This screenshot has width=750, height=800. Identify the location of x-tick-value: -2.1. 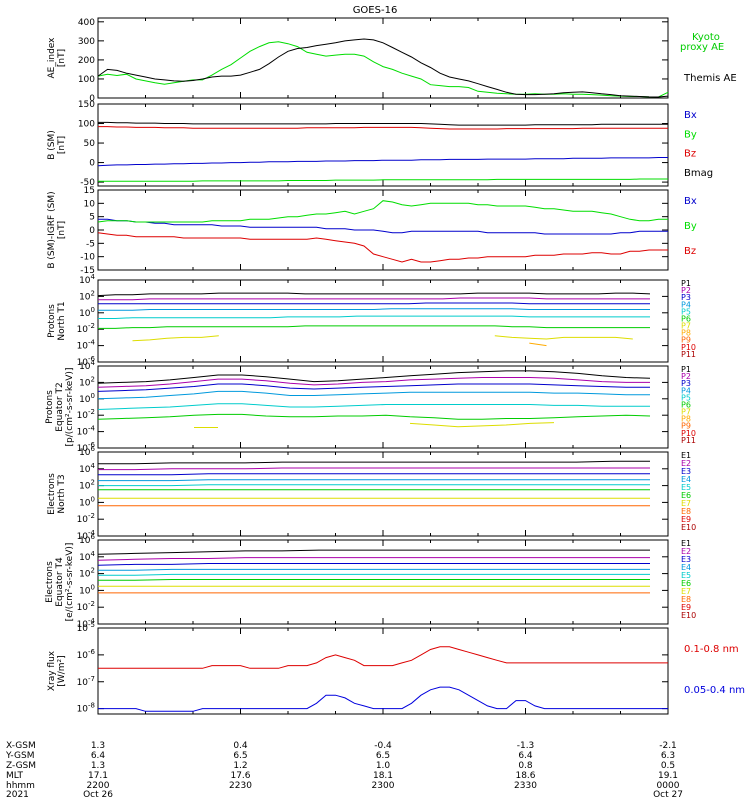
(668, 746).